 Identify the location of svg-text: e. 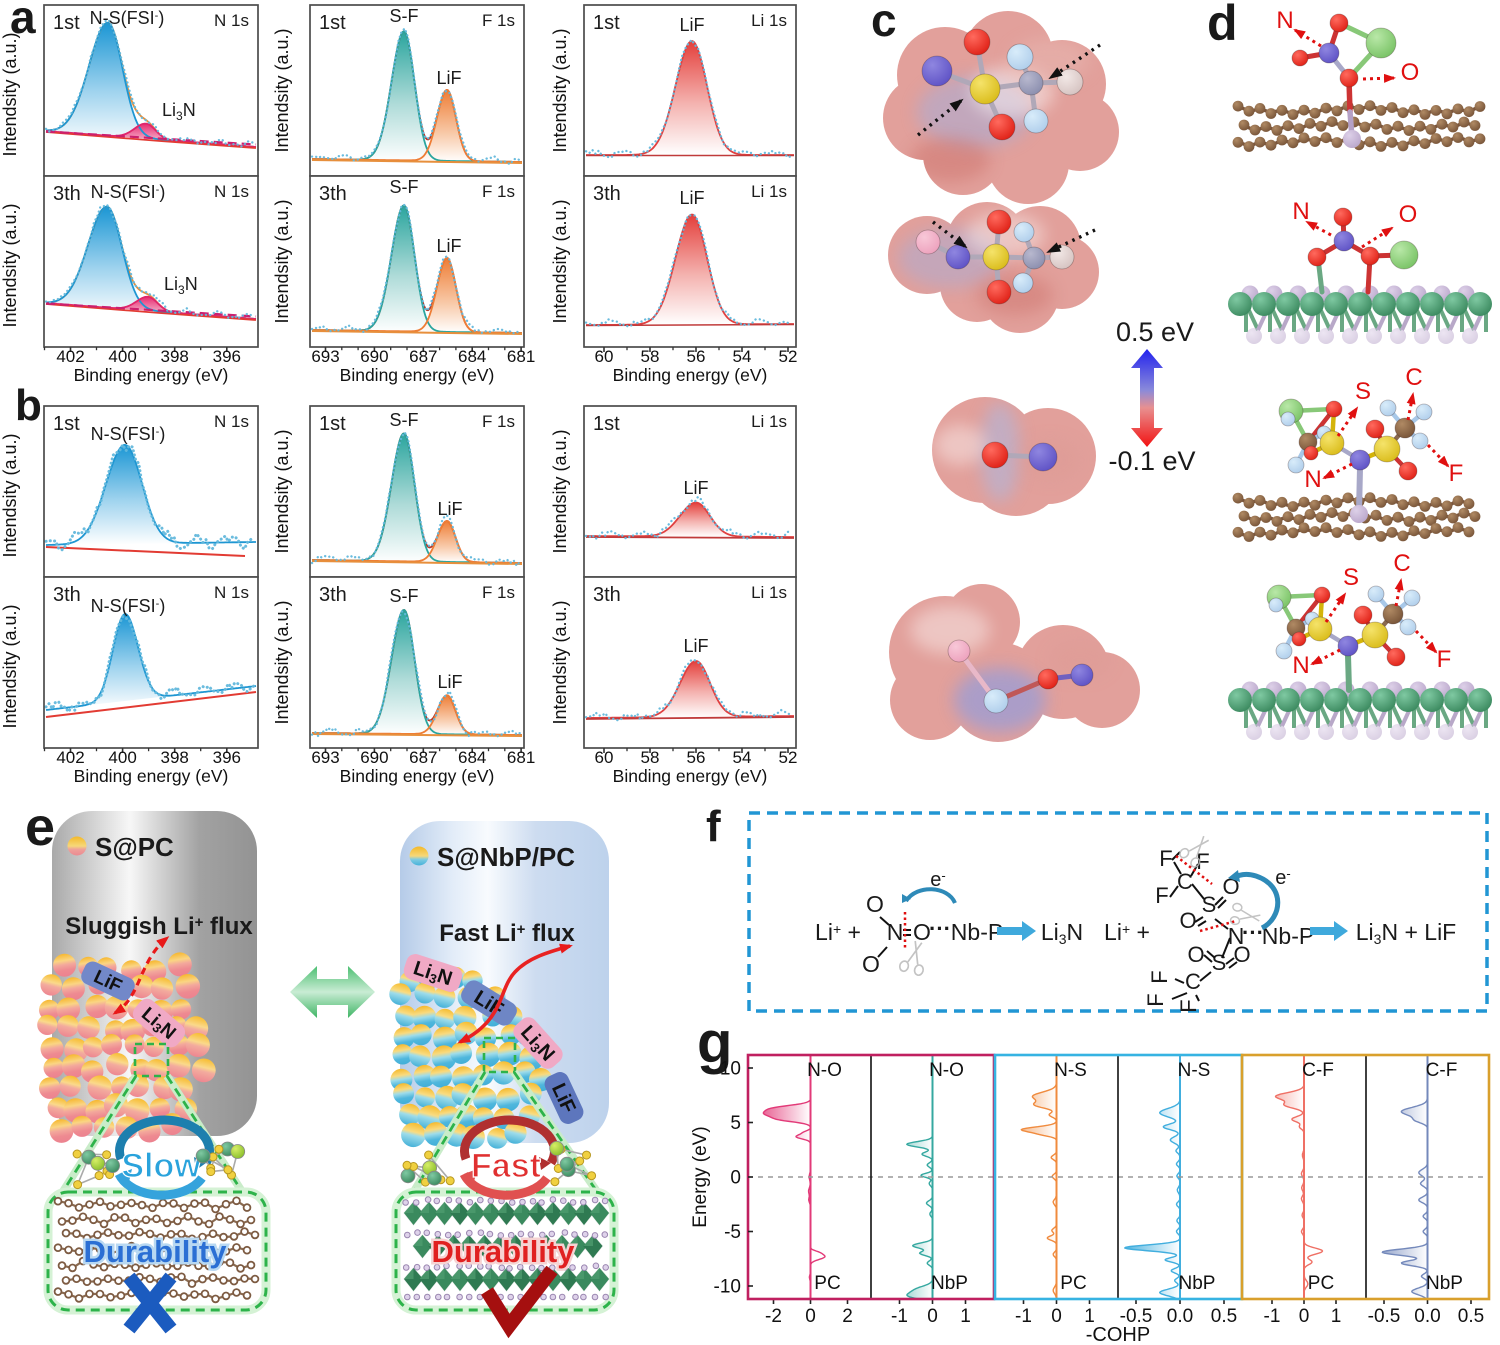
(40, 827).